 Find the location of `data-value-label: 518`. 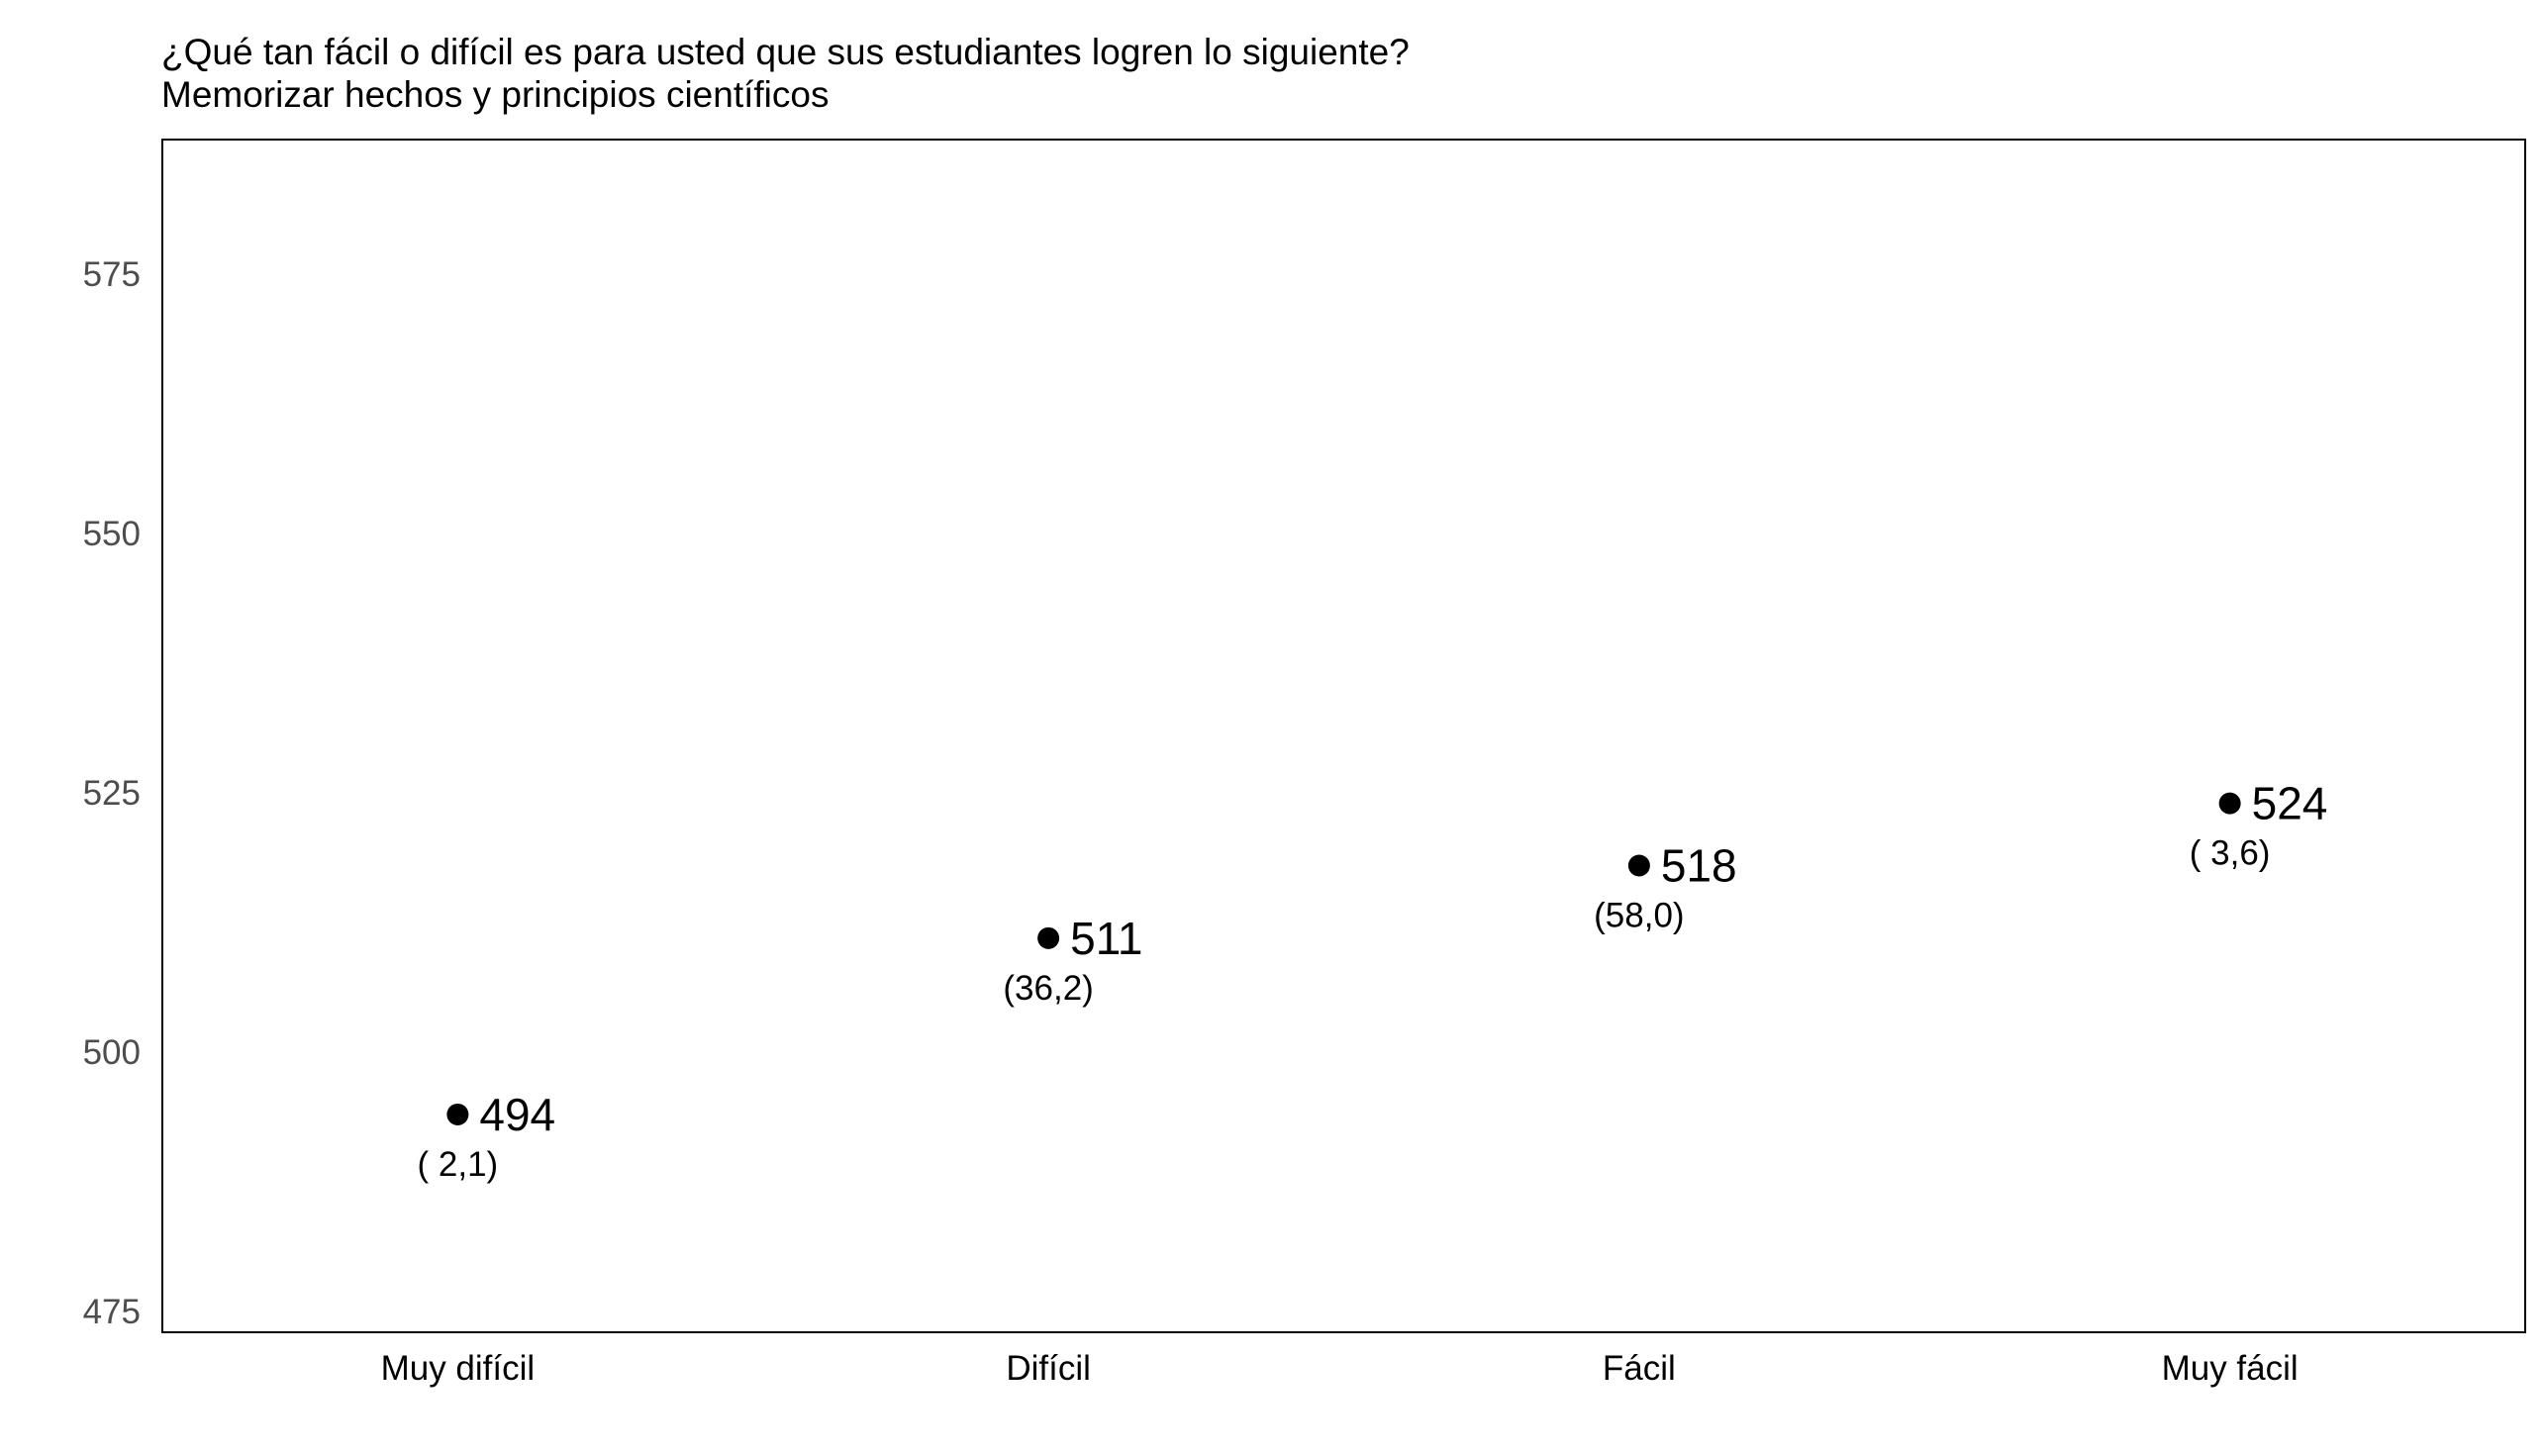

data-value-label: 518 is located at coordinates (1699, 865).